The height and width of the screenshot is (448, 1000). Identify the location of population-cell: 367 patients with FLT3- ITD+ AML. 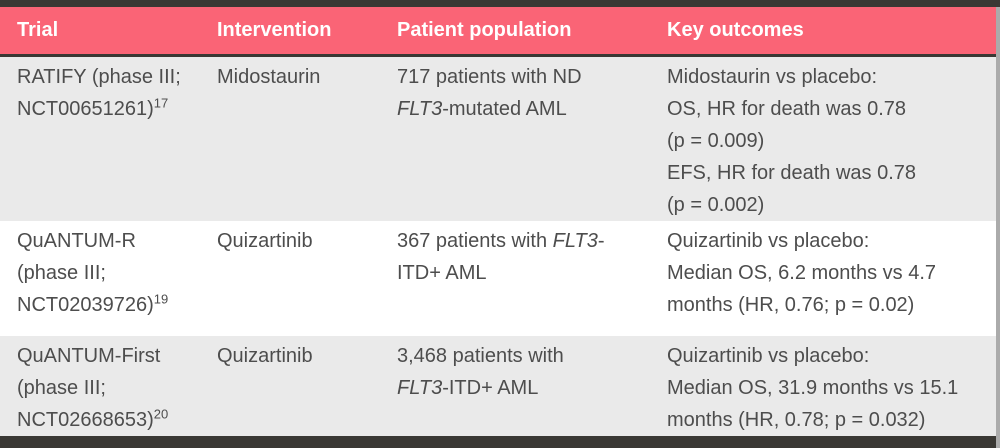
(515, 278).